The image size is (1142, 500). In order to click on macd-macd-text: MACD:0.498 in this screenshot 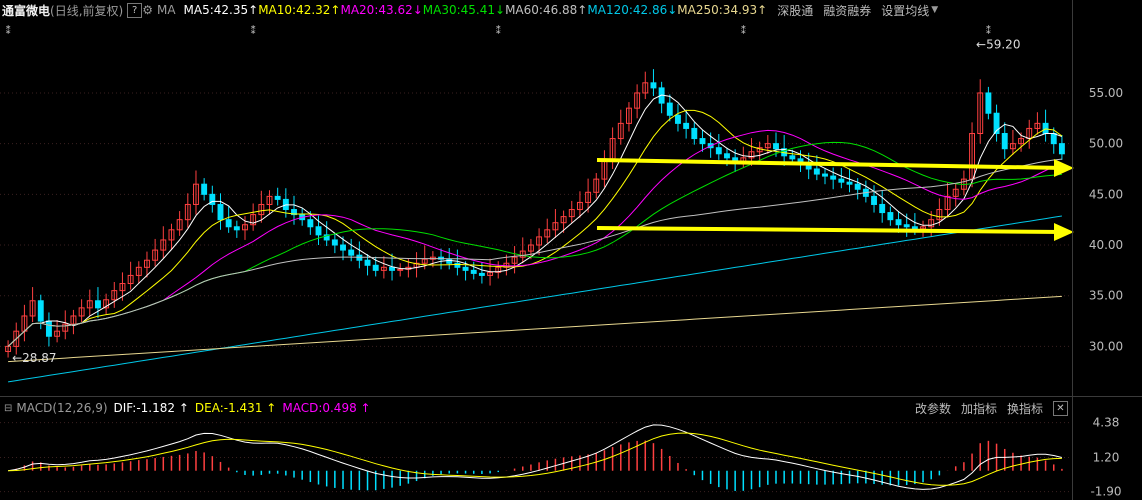, I will do `click(319, 408)`.